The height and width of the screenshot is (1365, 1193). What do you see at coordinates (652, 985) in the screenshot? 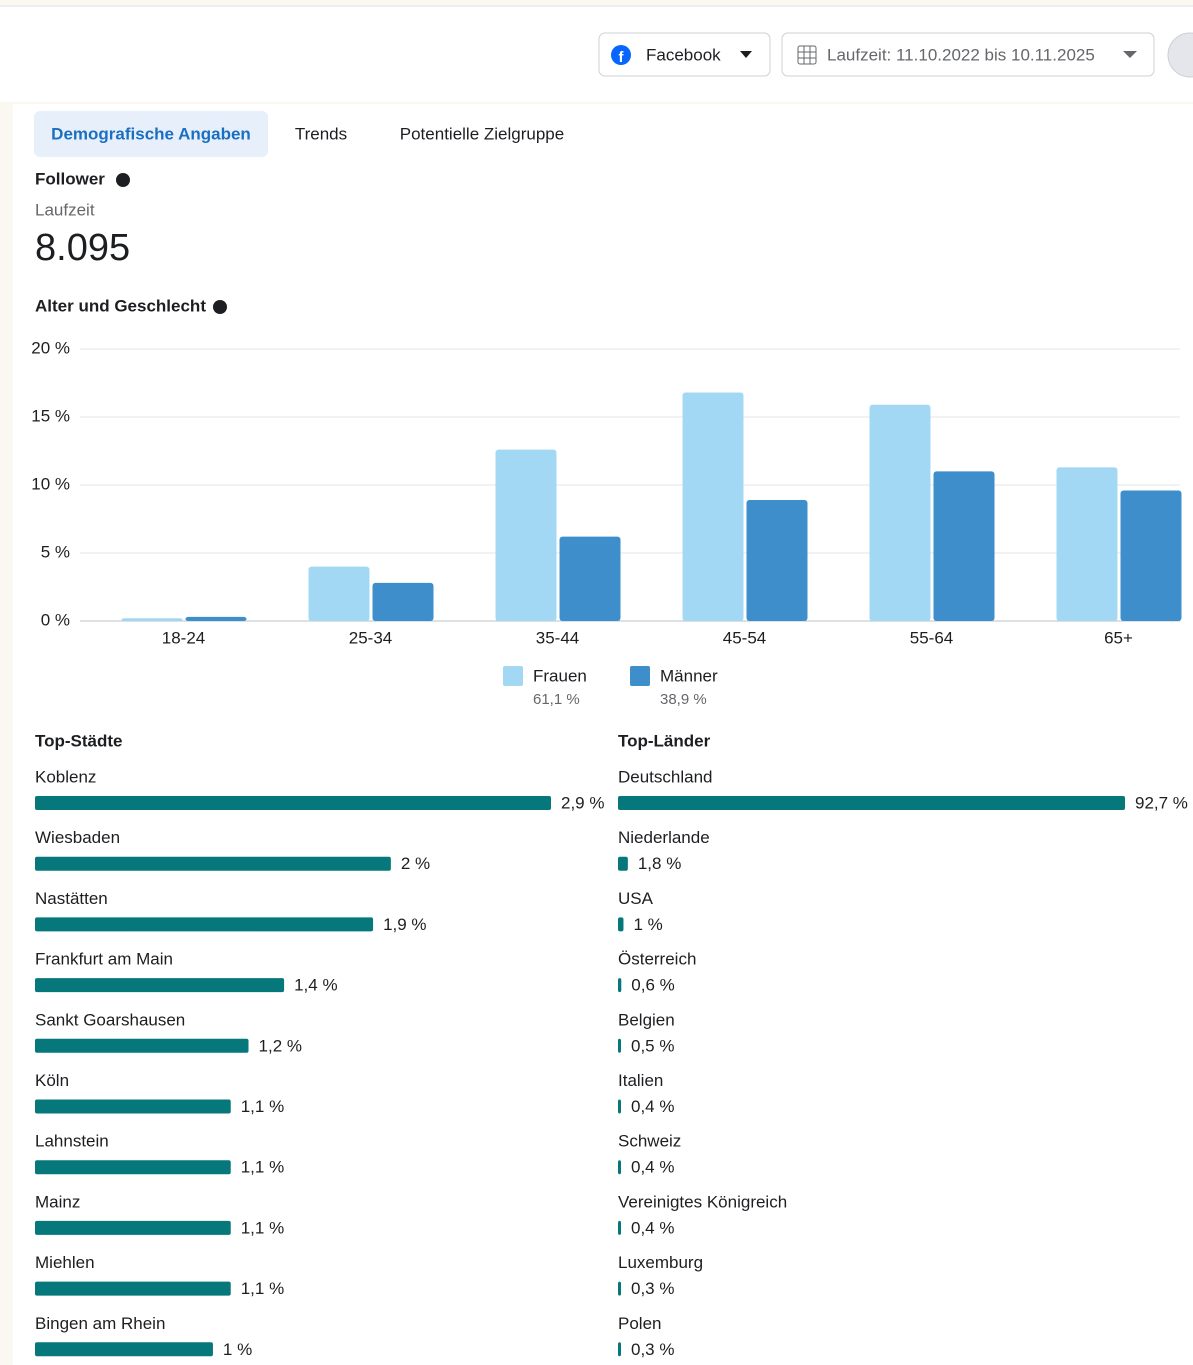
I see `list-value-label: 0,6 %` at bounding box center [652, 985].